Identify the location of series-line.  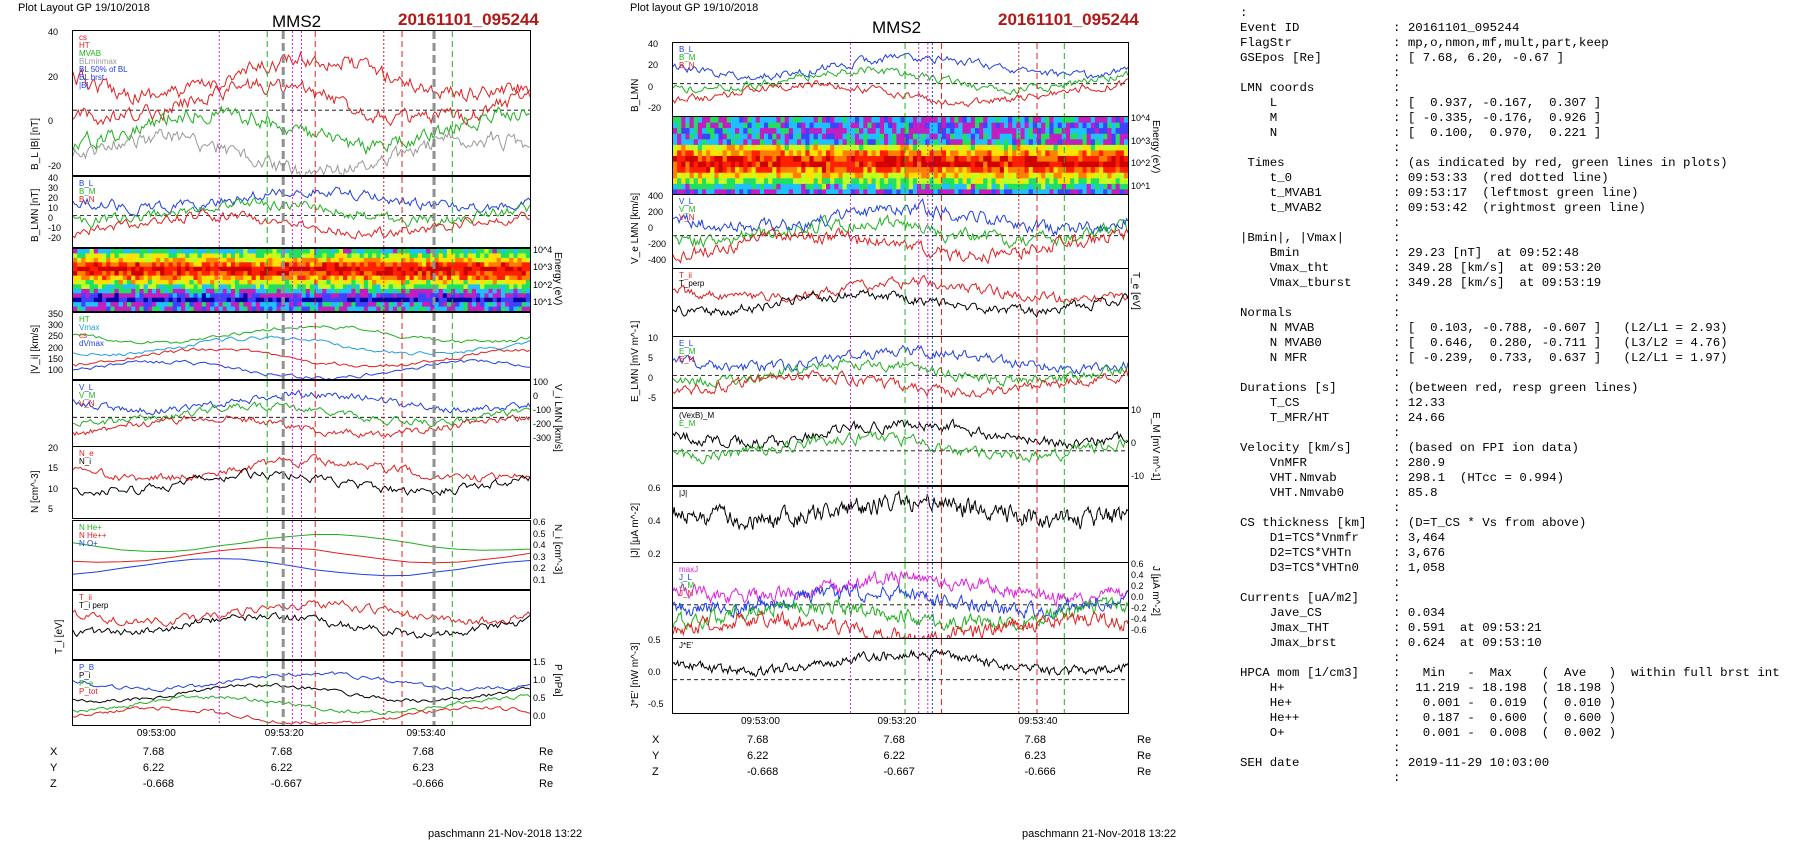
(900, 614).